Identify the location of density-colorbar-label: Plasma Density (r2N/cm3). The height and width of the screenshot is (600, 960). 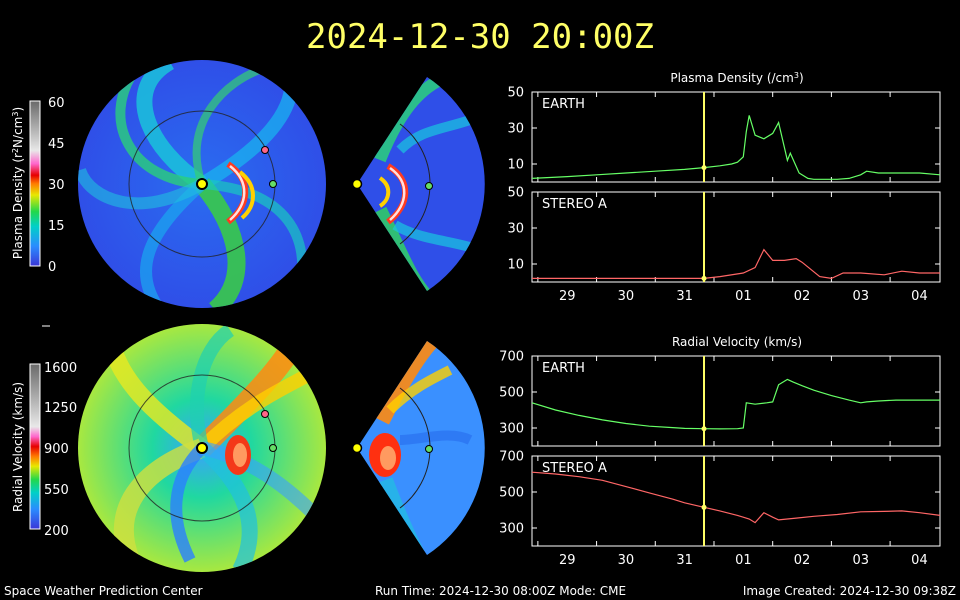
(18, 183).